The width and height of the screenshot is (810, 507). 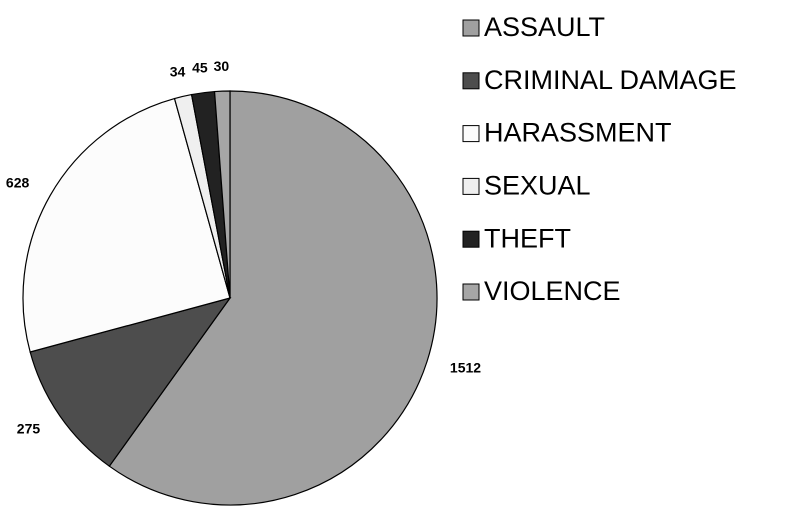 I want to click on value-label: 275, so click(x=29, y=428).